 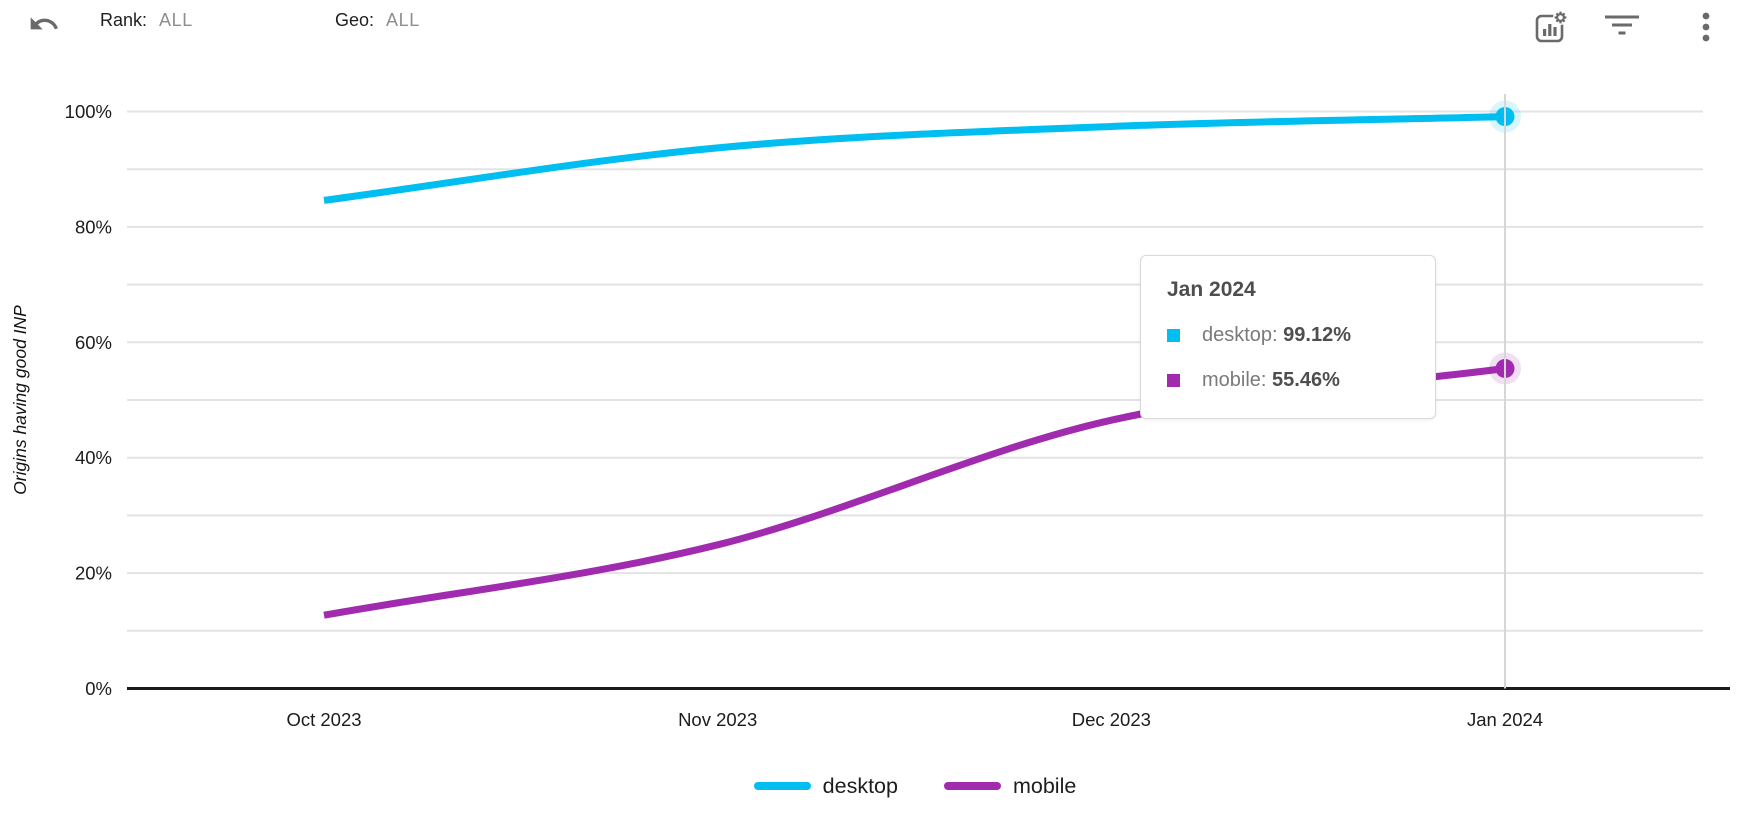 I want to click on y-tick-label: 60%, so click(x=93, y=342).